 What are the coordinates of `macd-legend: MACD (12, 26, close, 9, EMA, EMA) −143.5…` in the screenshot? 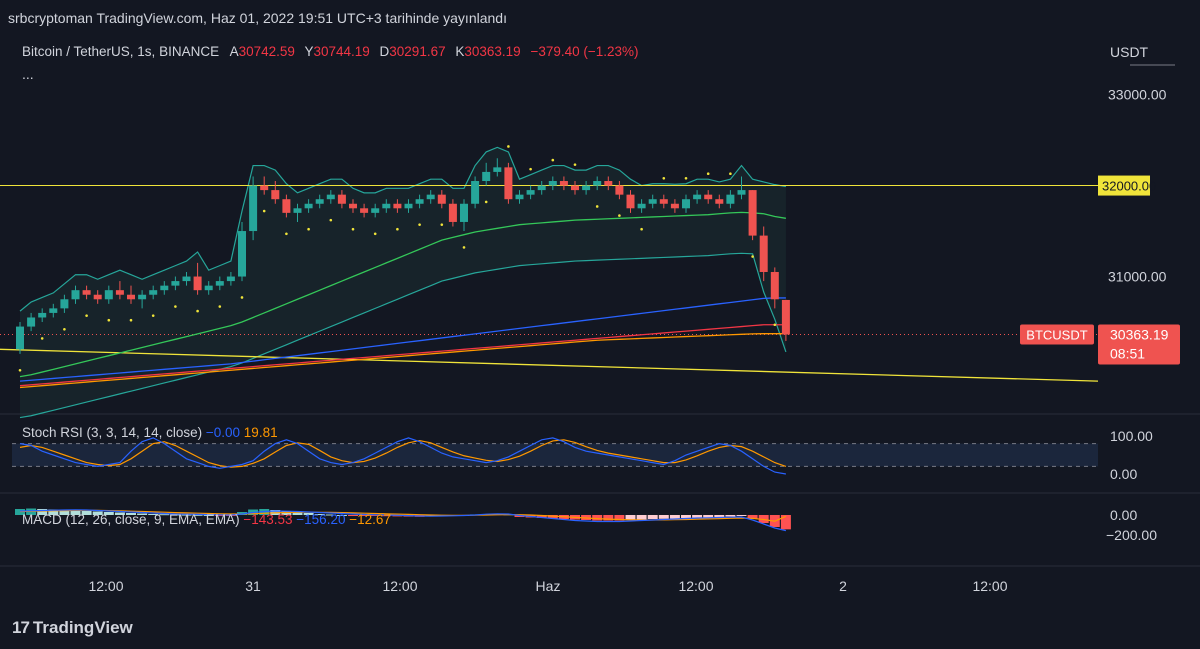 It's located at (206, 519).